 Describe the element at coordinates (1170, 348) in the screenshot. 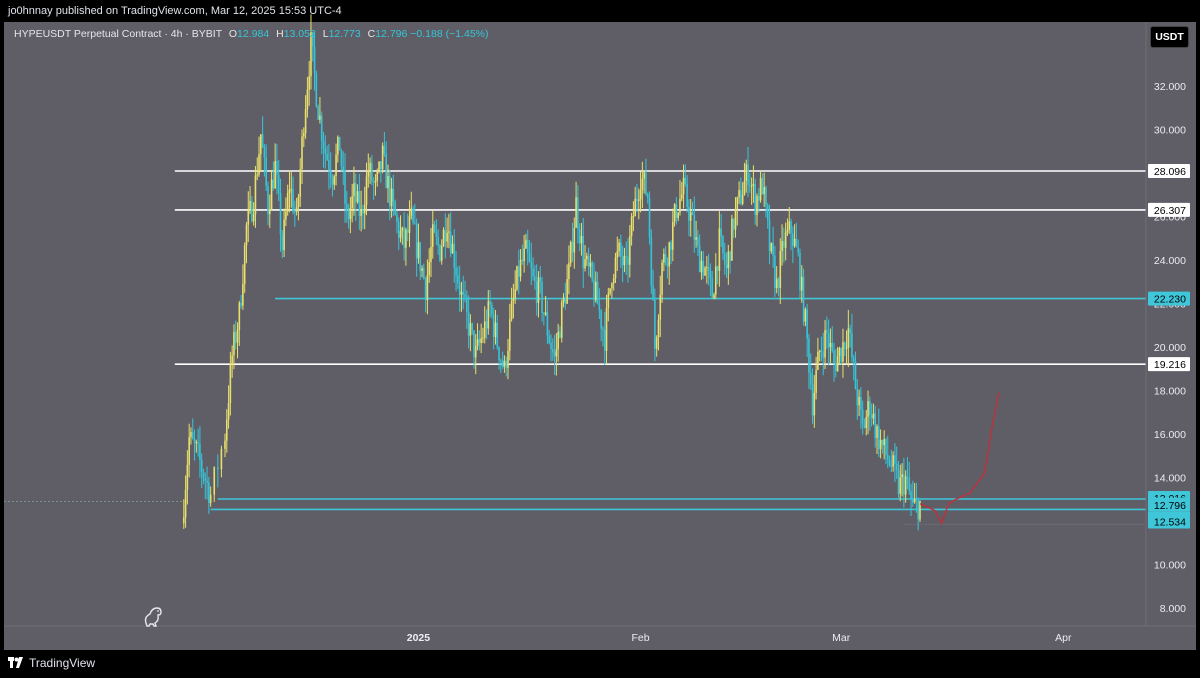

I see `y-tick-label: 20.000` at that location.